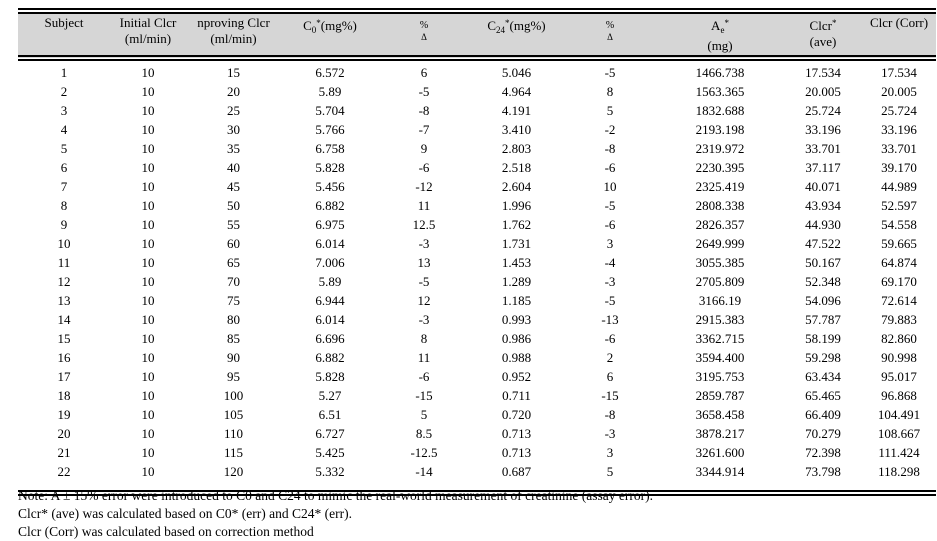  Describe the element at coordinates (899, 357) in the screenshot. I see `table-cell: 90.998` at that location.